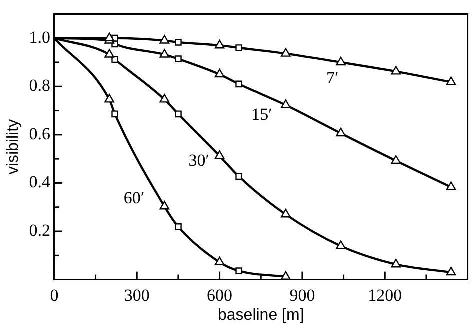 The width and height of the screenshot is (474, 327). What do you see at coordinates (261, 315) in the screenshot?
I see `x-axis-title: baseline [m]` at bounding box center [261, 315].